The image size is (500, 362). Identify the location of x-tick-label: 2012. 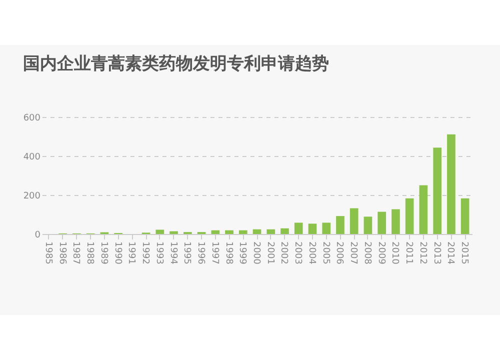
(422, 253).